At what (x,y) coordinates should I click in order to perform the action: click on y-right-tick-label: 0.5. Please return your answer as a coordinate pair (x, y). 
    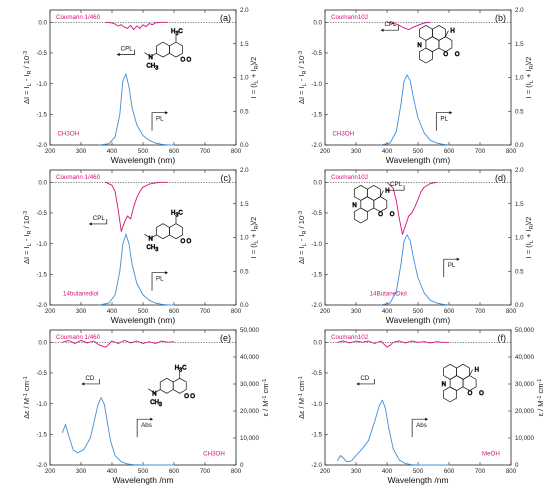
    Looking at the image, I should click on (244, 271).